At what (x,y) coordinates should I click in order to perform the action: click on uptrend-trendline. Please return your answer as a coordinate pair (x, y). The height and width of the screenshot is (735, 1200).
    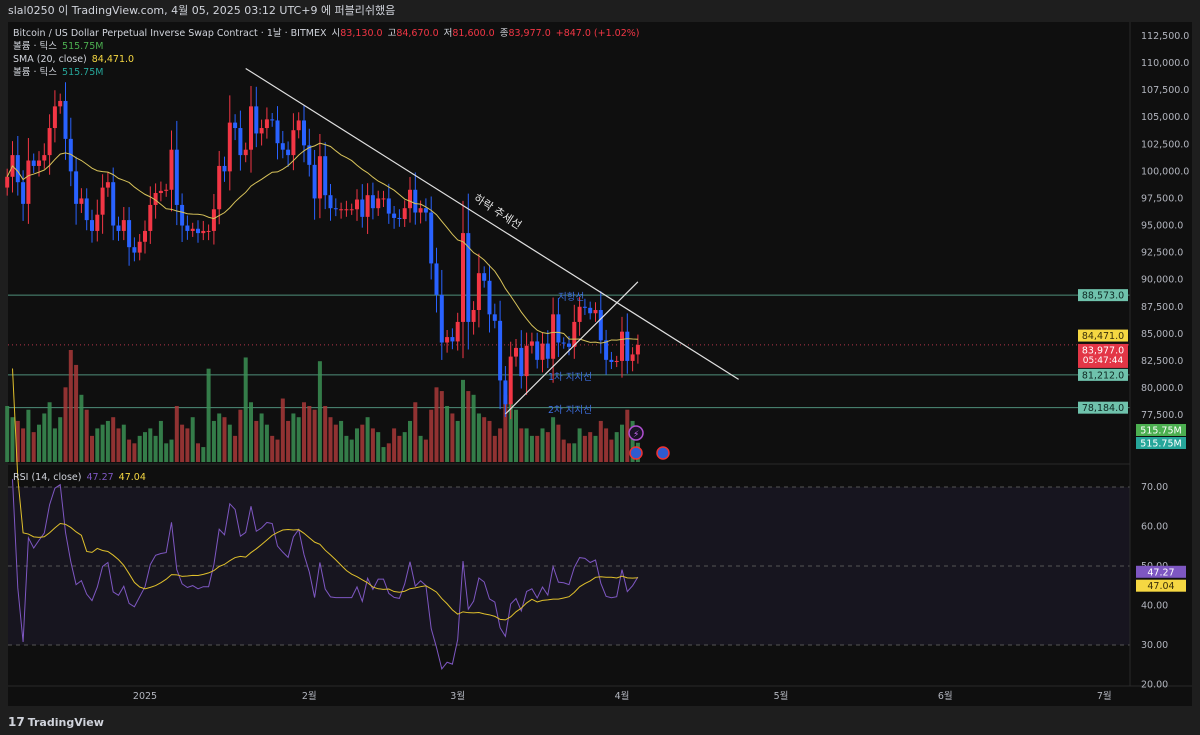
    Looking at the image, I should click on (571, 348).